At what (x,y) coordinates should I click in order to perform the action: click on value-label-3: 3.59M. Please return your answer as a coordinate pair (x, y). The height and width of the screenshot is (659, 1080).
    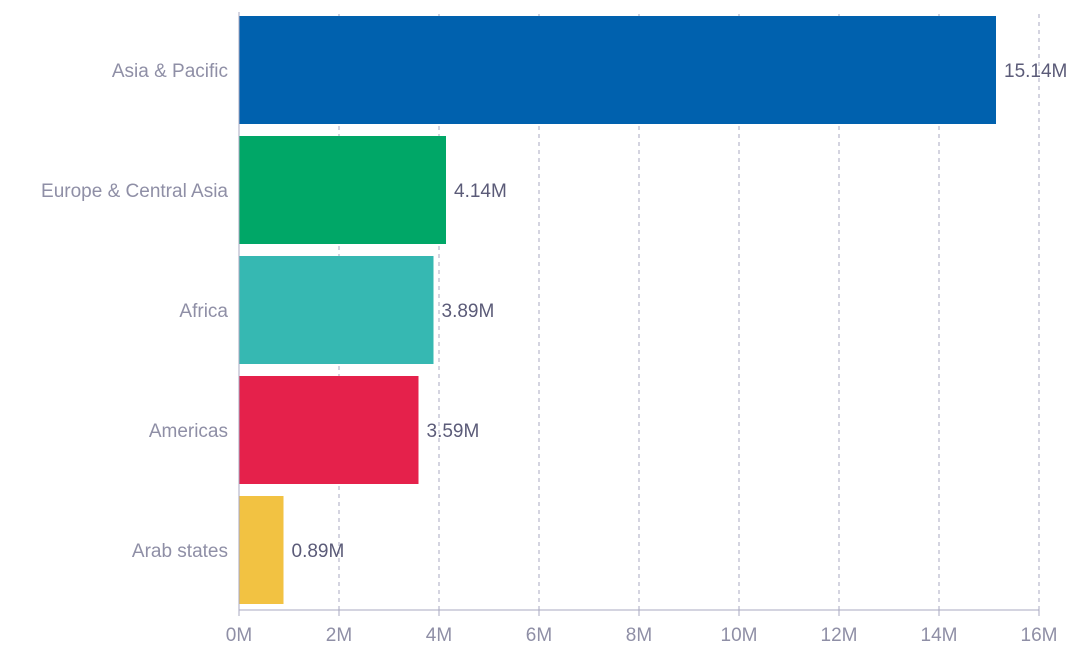
    Looking at the image, I should click on (453, 431).